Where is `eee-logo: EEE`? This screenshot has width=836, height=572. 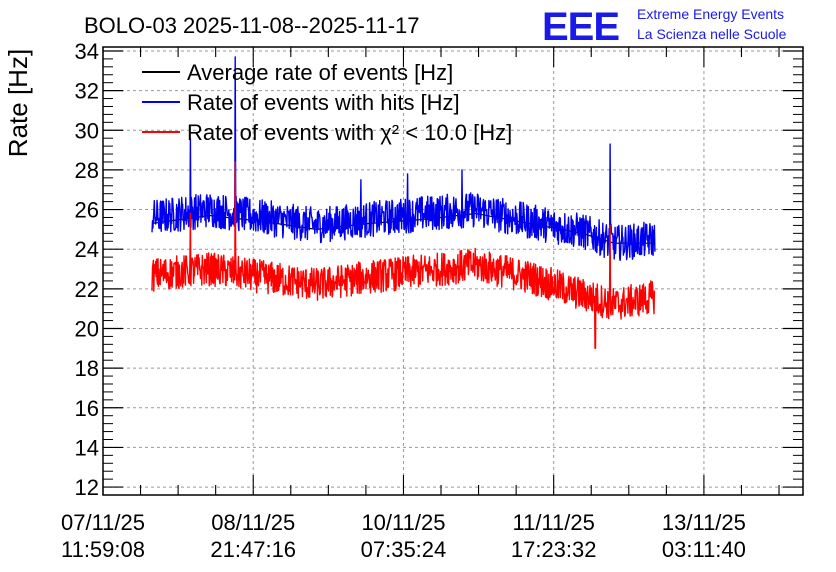
eee-logo: EEE is located at coordinates (580, 27).